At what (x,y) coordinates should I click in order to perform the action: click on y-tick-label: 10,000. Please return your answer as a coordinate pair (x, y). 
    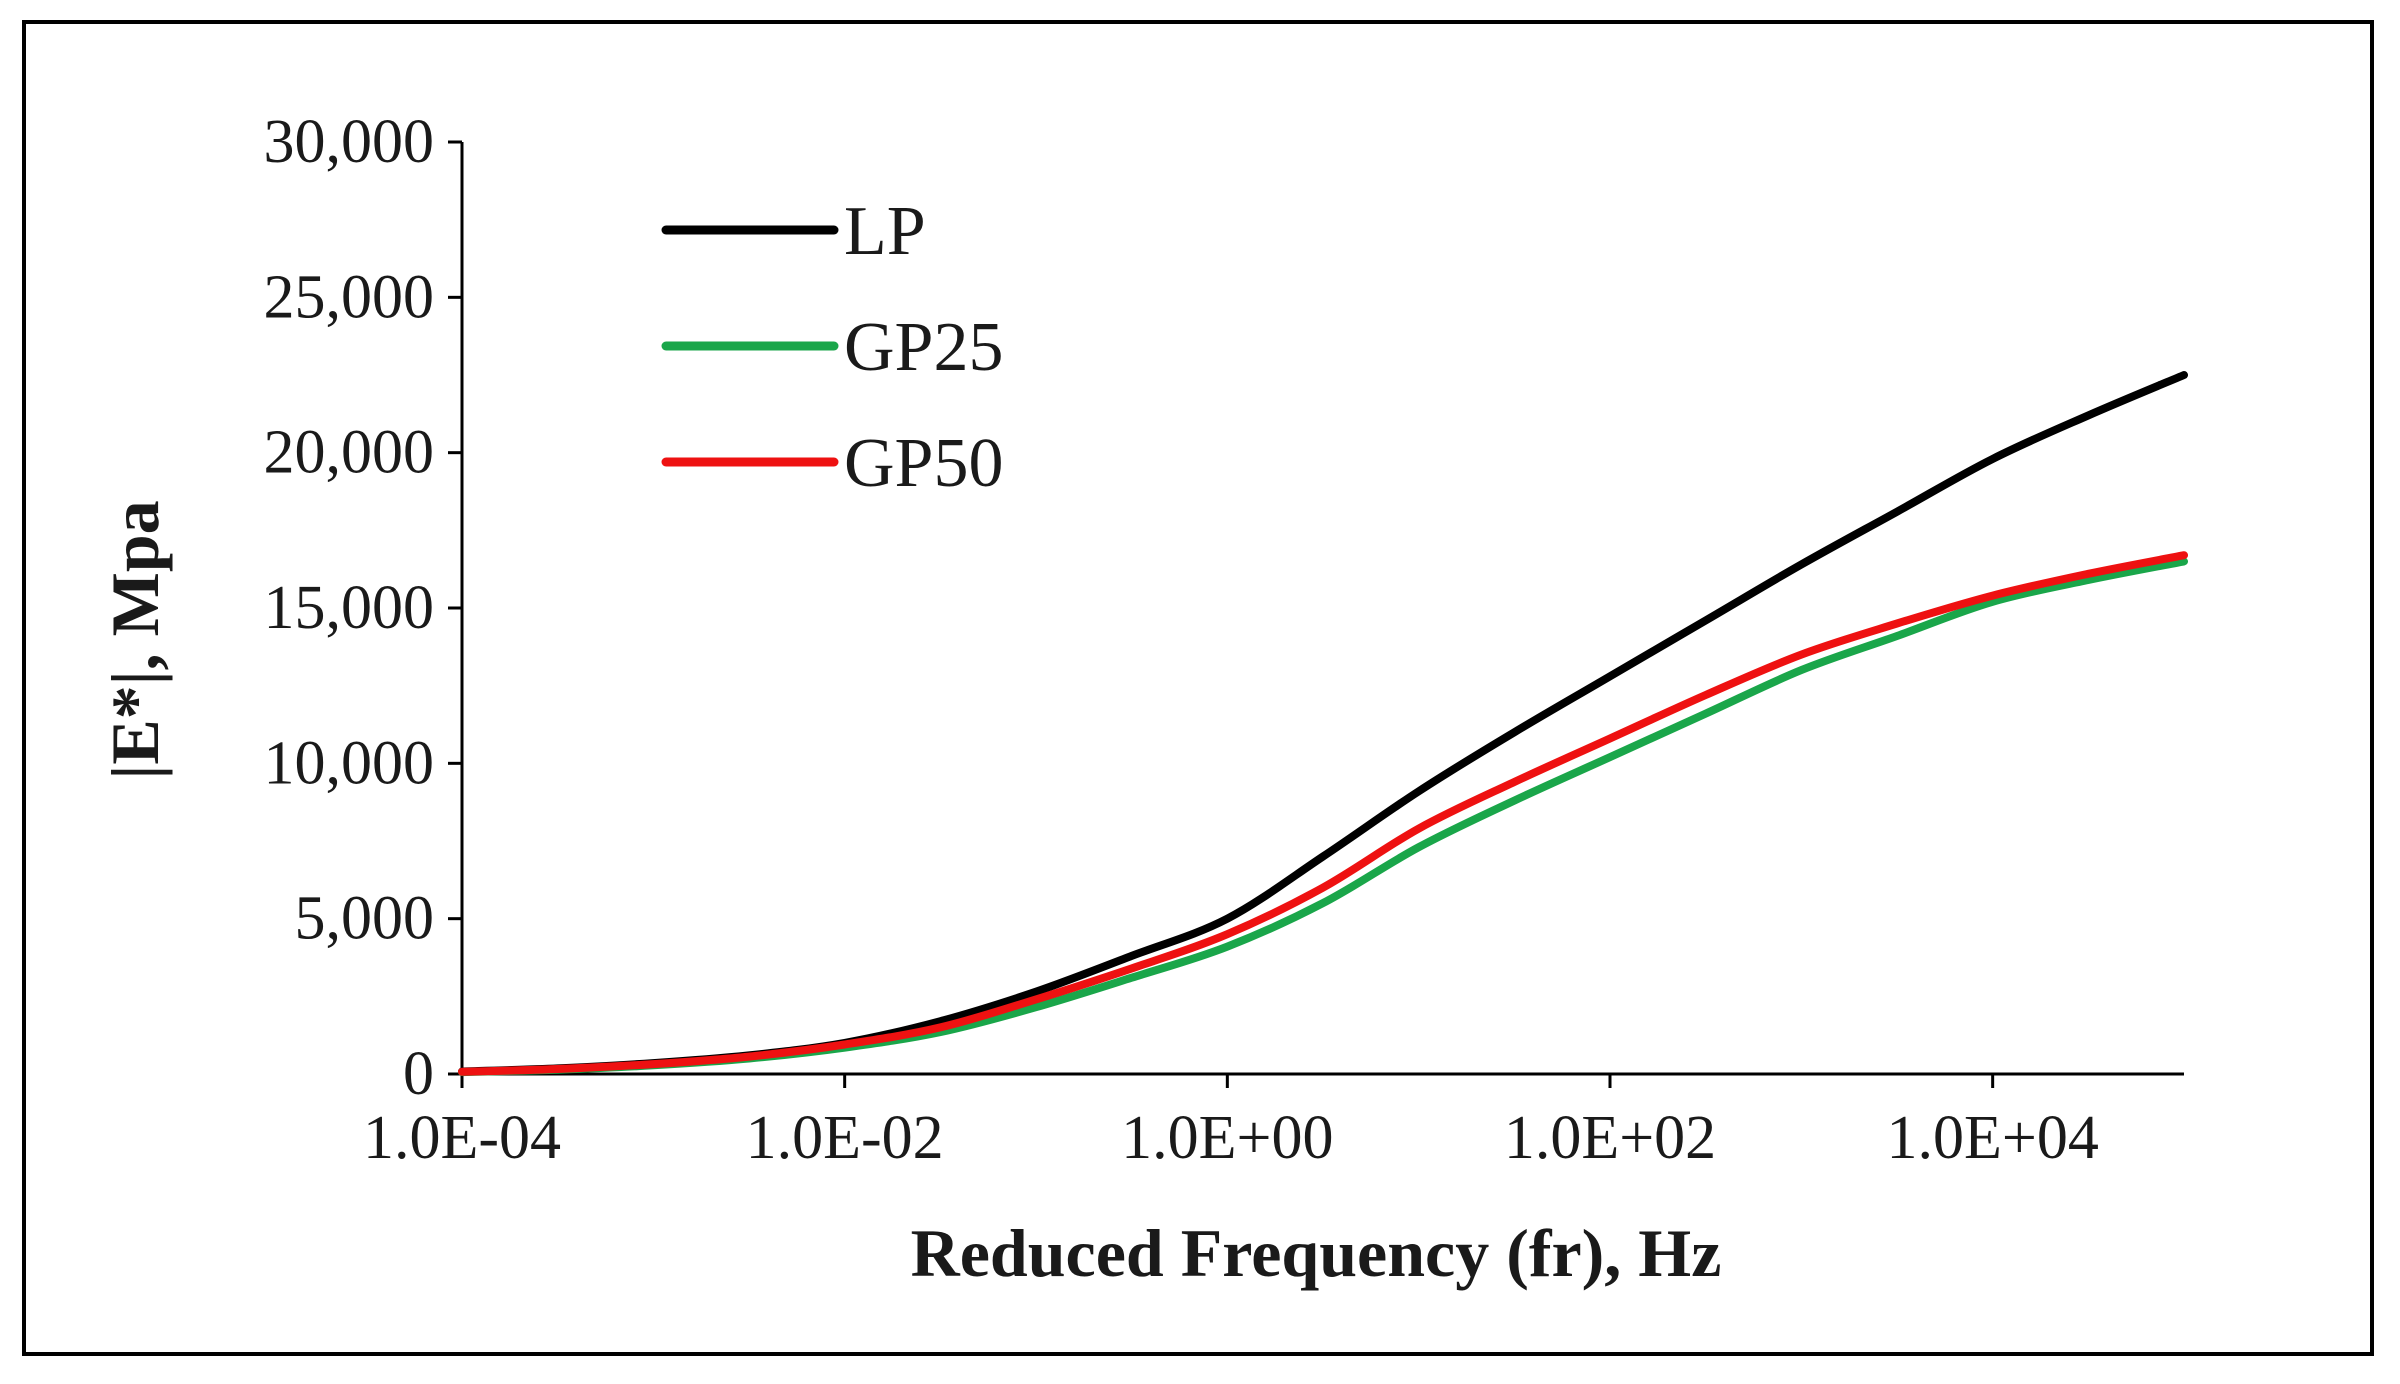
    Looking at the image, I should click on (349, 763).